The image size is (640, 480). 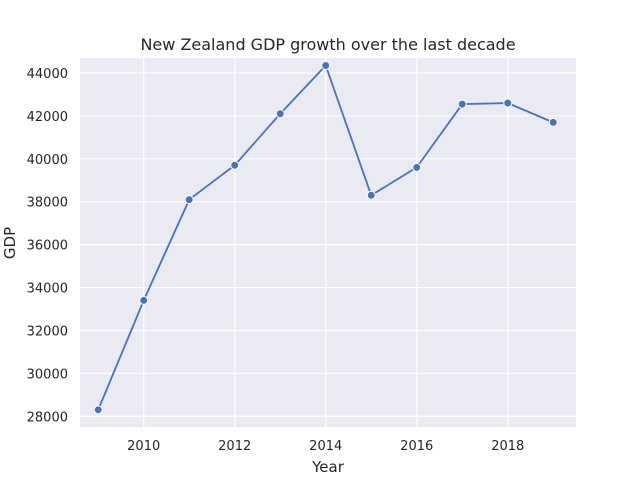 I want to click on y-tick-label: 44000, so click(x=47, y=74).